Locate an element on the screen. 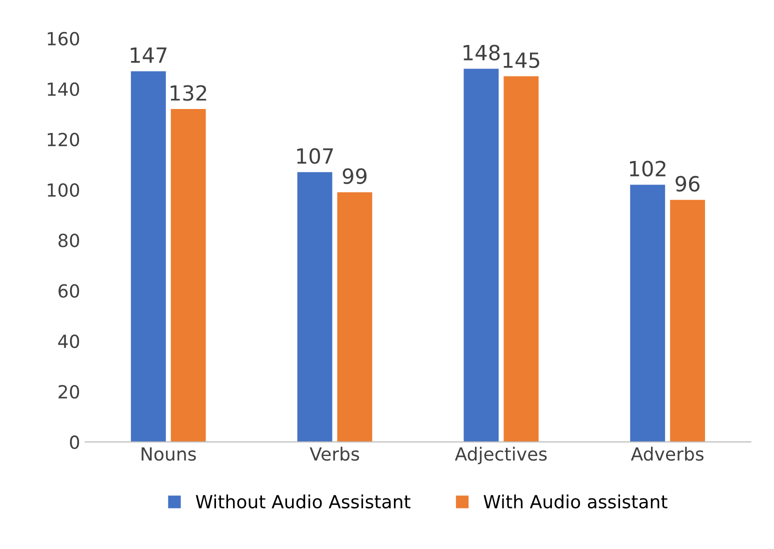  y-tick-label: 120 is located at coordinates (64, 139).